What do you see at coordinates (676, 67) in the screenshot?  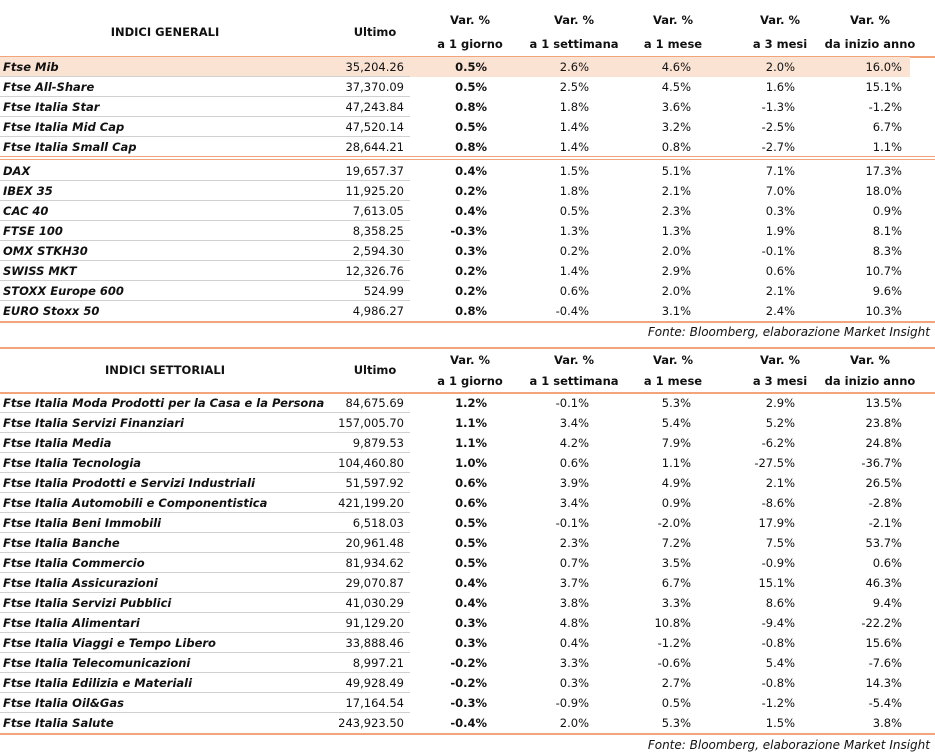 I see `cell: 4.6%` at bounding box center [676, 67].